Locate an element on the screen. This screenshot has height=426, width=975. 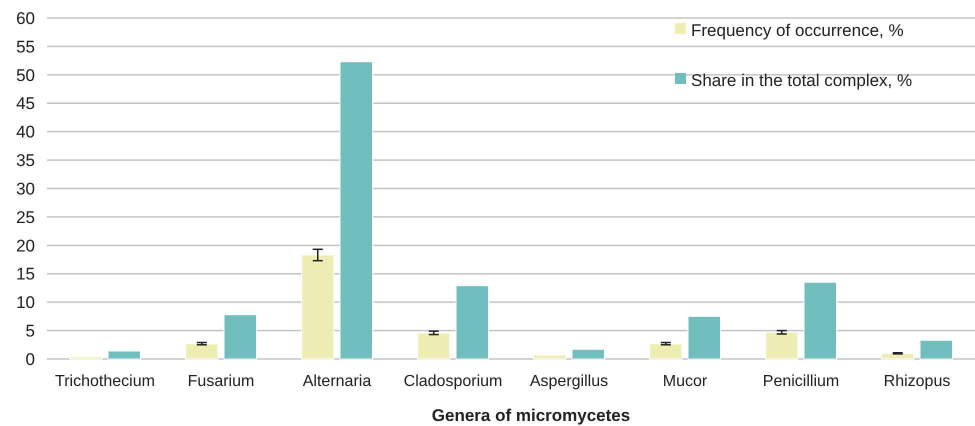
x-tick-label: Alternaria is located at coordinates (337, 381).